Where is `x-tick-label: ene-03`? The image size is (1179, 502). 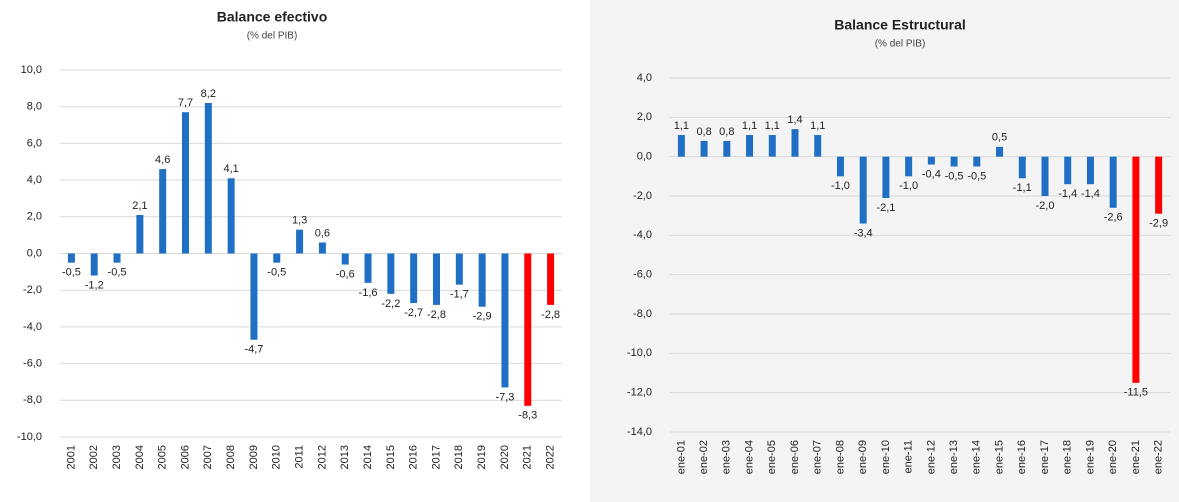 x-tick-label: ene-03 is located at coordinates (727, 457).